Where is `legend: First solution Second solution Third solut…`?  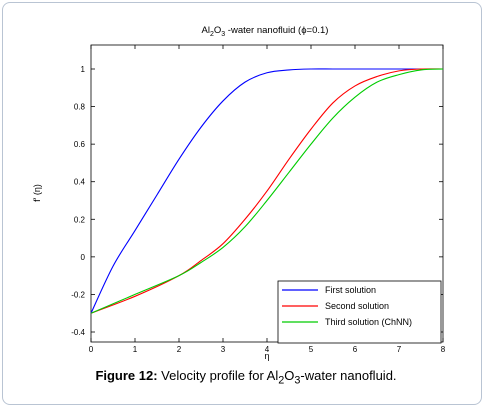
legend: First solution Second solution Third solut… is located at coordinates (359, 312).